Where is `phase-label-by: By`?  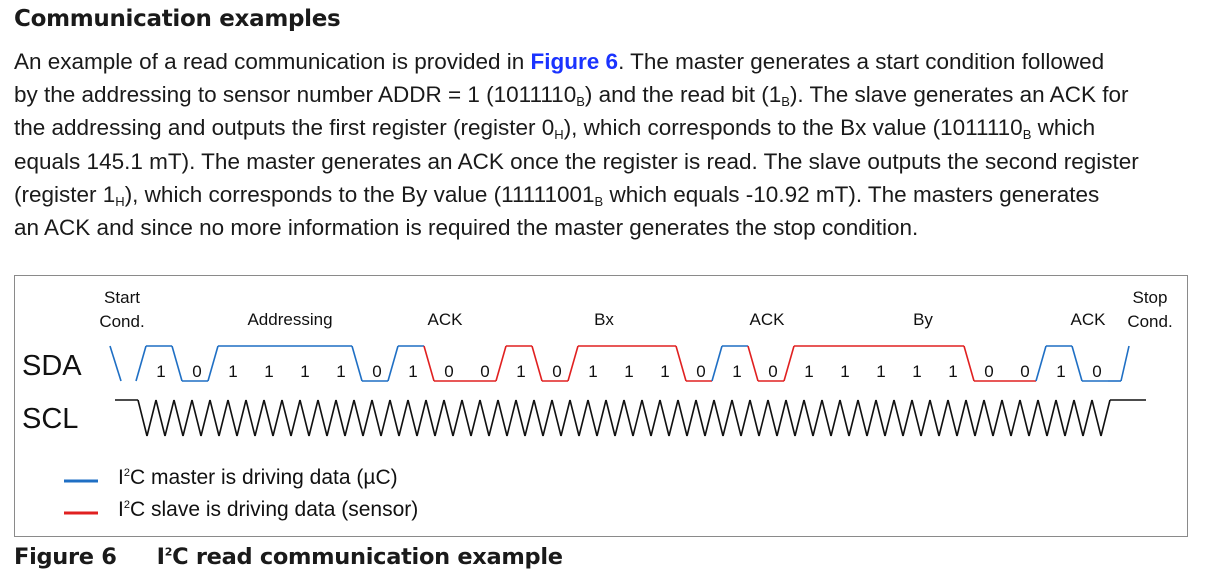 phase-label-by: By is located at coordinates (923, 319).